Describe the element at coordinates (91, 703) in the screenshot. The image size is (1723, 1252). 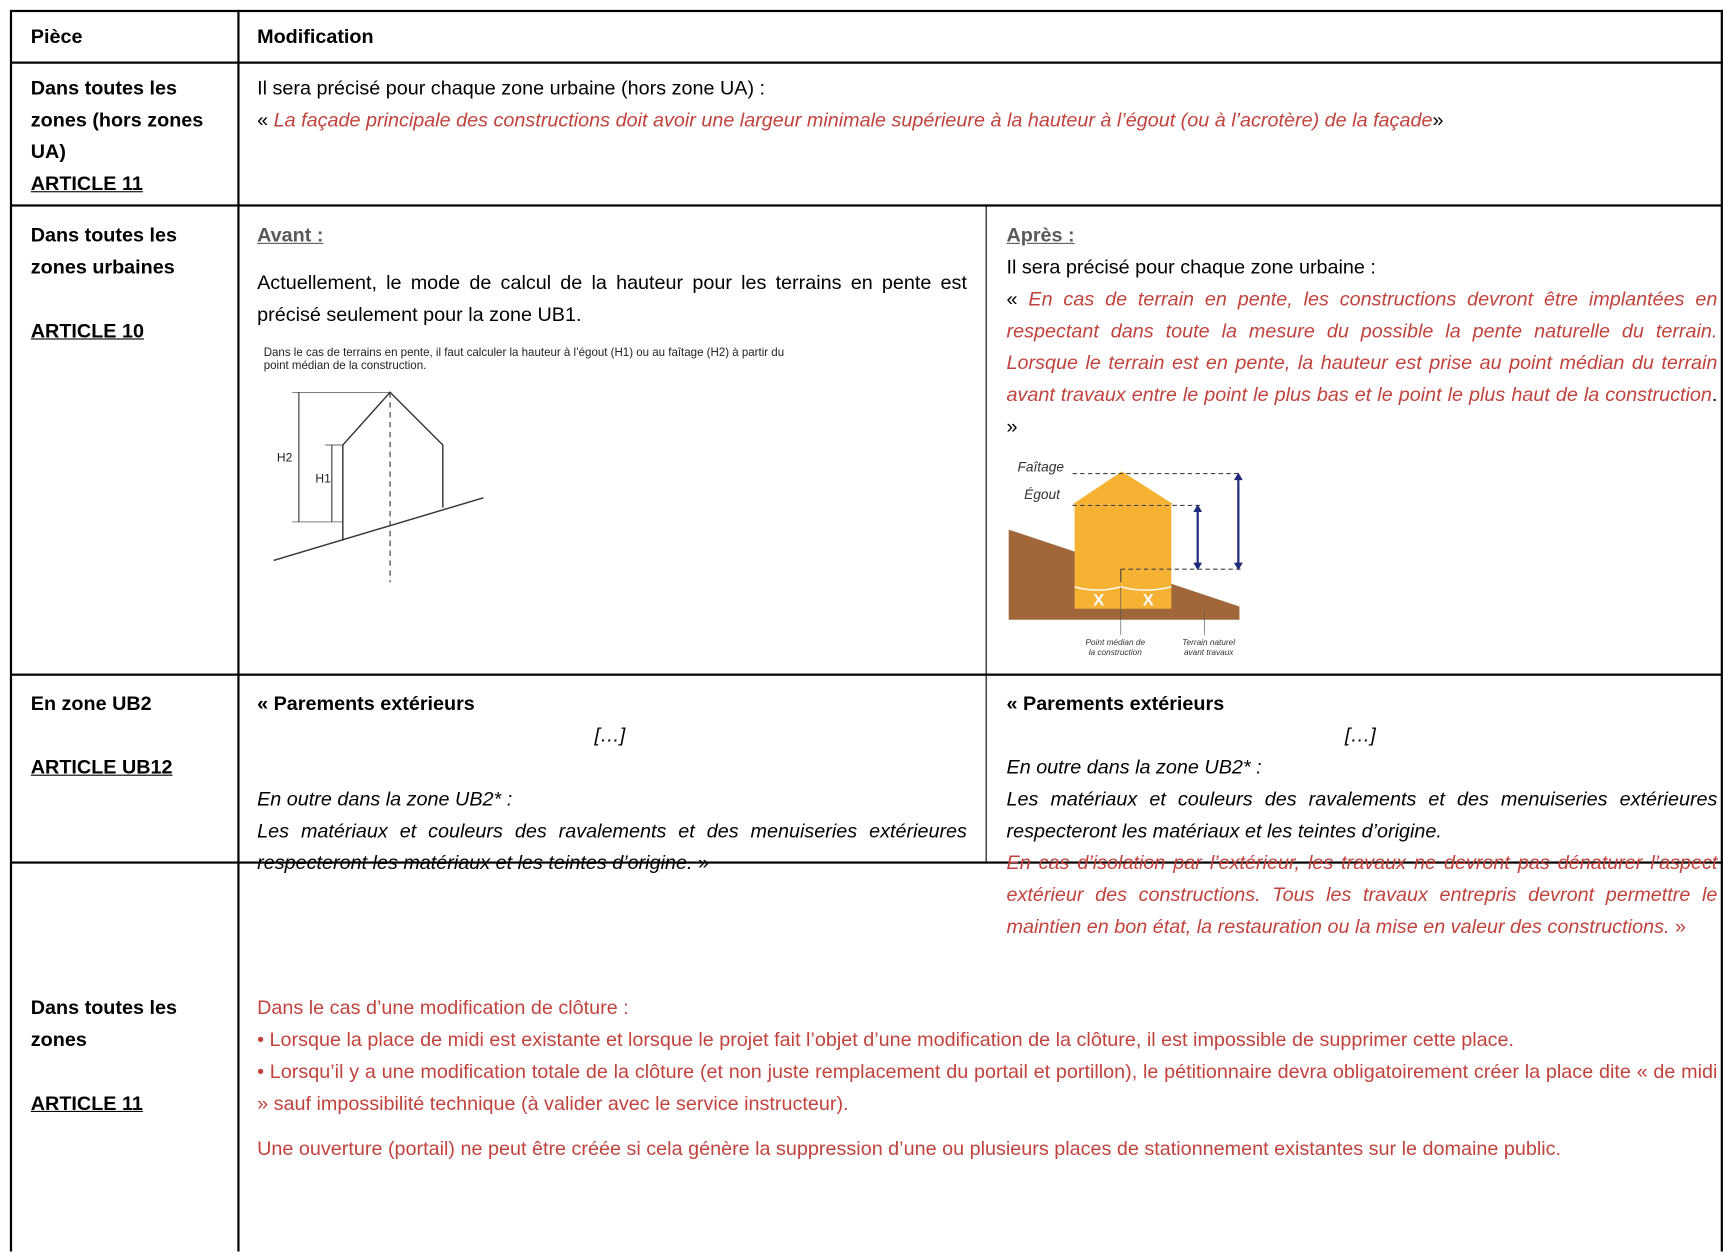
I see `piece: En zone UB2` at that location.